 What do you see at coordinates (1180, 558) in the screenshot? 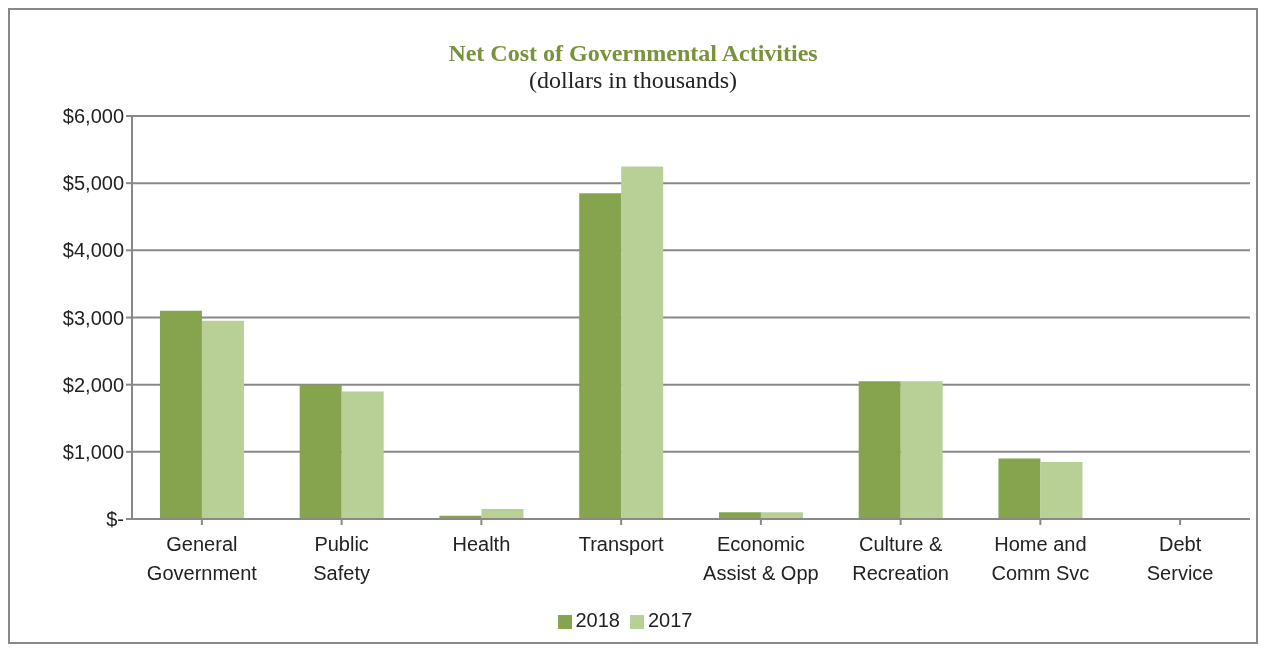
I see `x-tick-label: Debt Service` at bounding box center [1180, 558].